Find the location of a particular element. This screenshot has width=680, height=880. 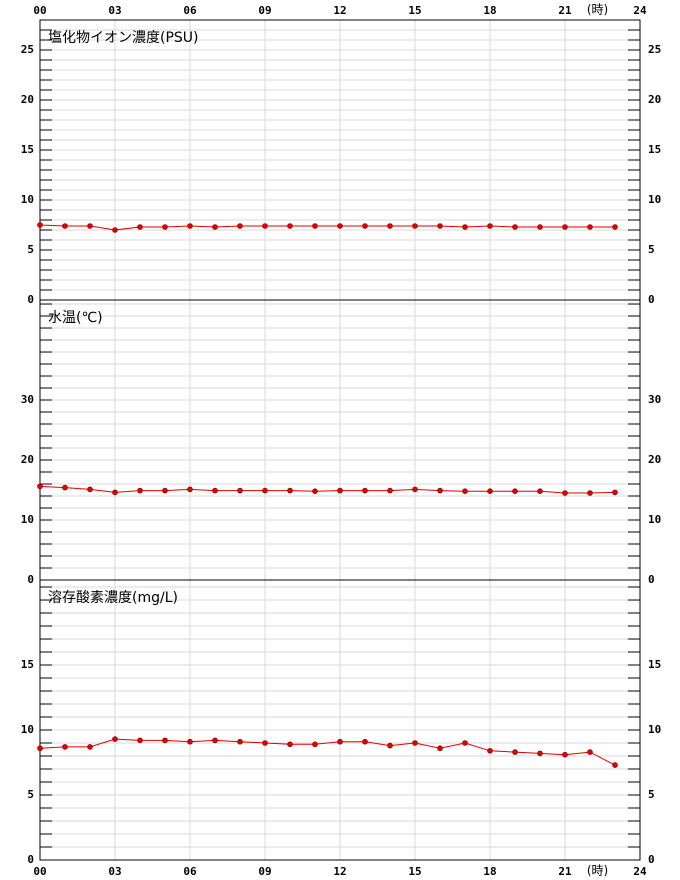

x-tick-label: 00 is located at coordinates (39, 871).